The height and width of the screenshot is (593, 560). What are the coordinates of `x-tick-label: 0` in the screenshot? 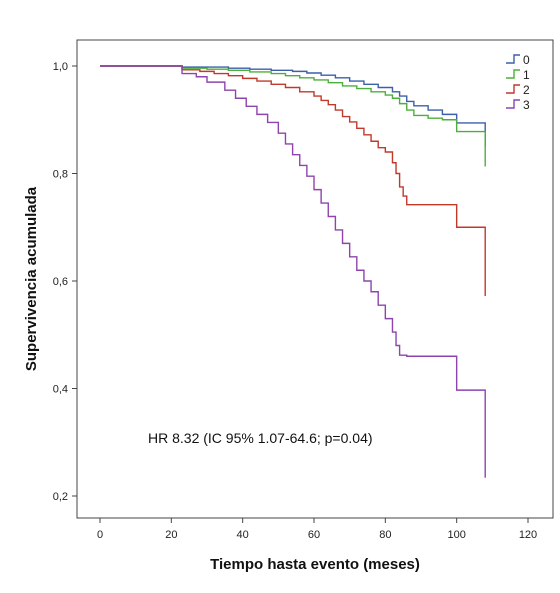 It's located at (100, 535).